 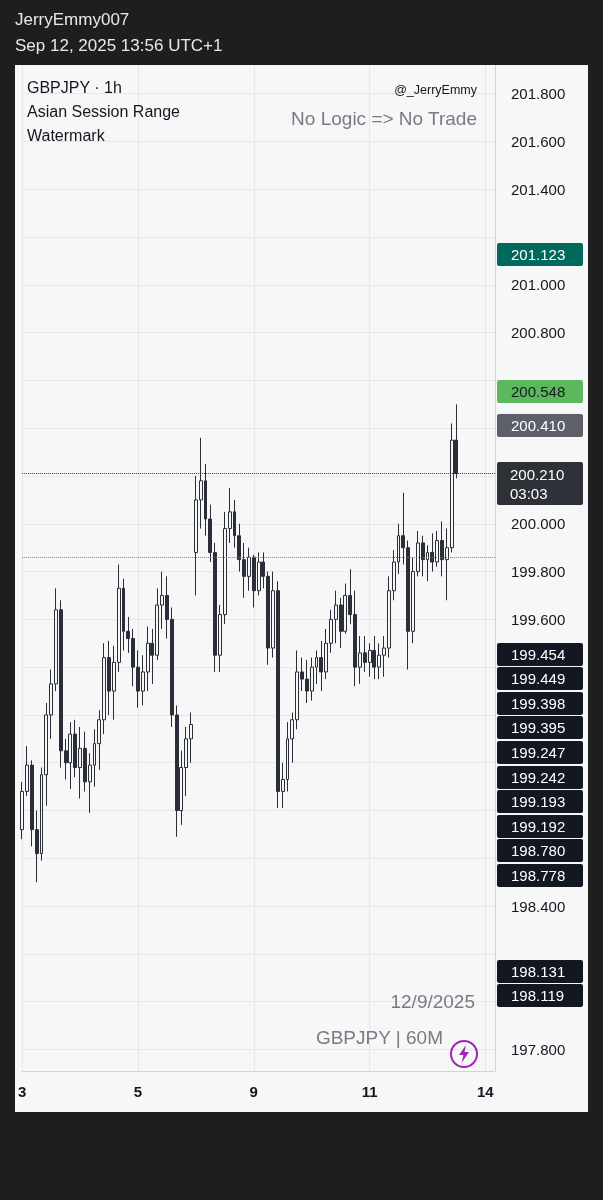 I want to click on annotation: @_JerryEmmy, so click(x=435, y=90).